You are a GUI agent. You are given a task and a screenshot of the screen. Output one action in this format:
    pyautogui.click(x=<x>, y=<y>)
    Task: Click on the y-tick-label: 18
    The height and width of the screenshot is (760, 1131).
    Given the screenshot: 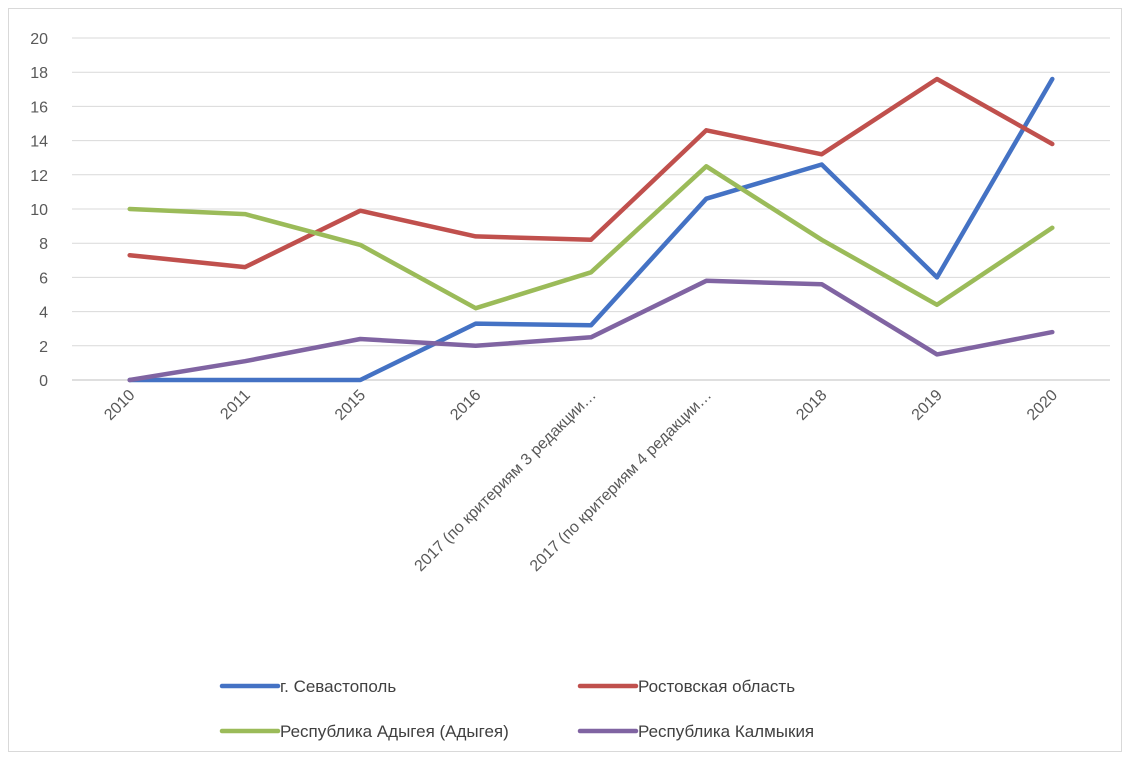 What is the action you would take?
    pyautogui.click(x=39, y=73)
    